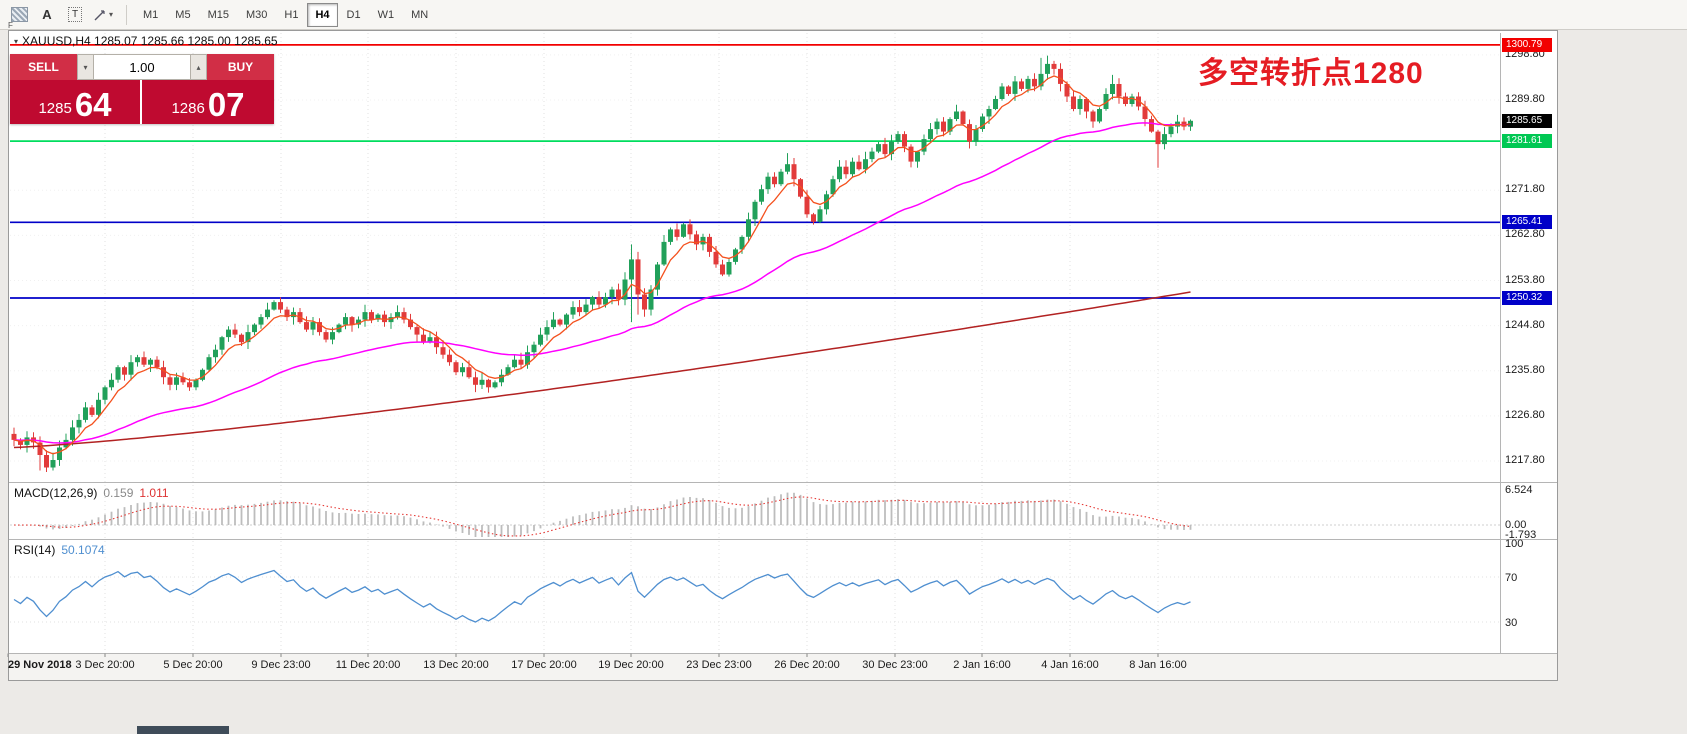 This screenshot has height=734, width=1687. Describe the element at coordinates (322, 14) in the screenshot. I see `timeframe-h4: H4` at that location.